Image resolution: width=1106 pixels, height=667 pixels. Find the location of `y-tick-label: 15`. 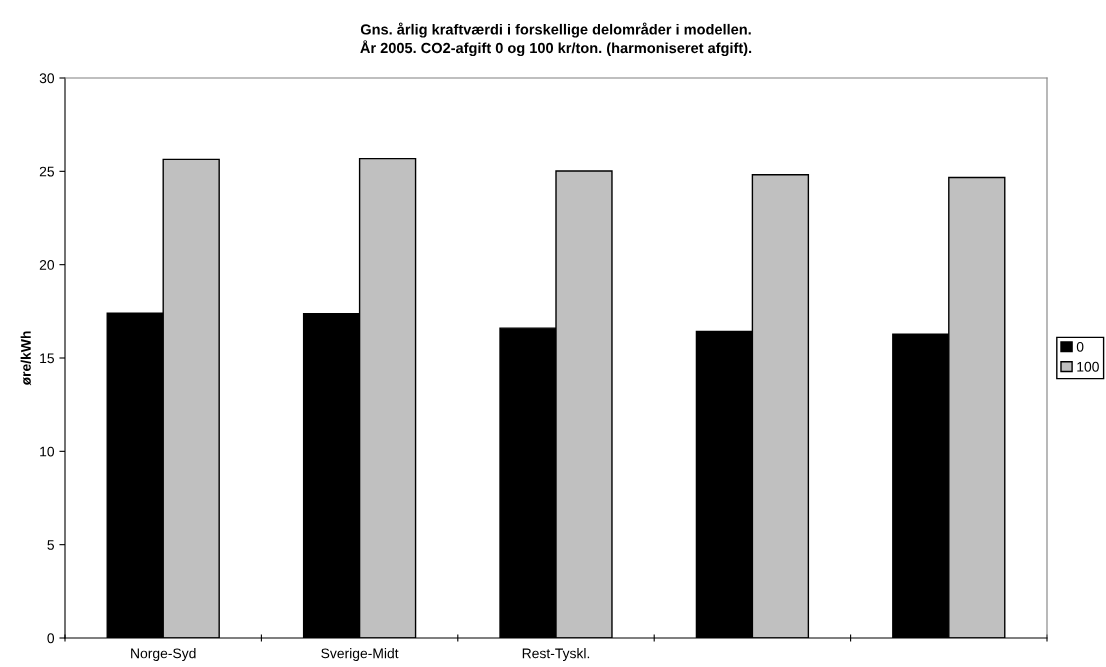

y-tick-label: 15 is located at coordinates (47, 358).